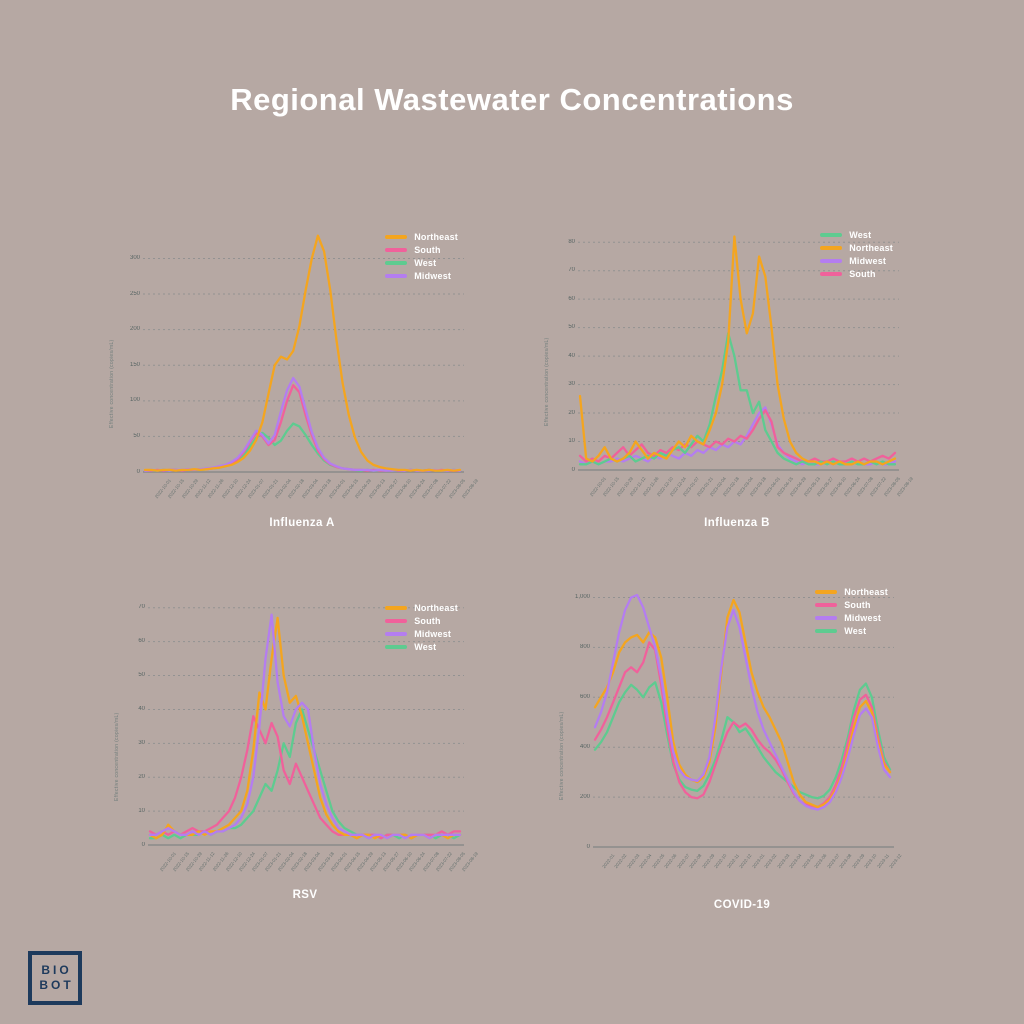 The height and width of the screenshot is (1024, 1024). Describe the element at coordinates (302, 523) in the screenshot. I see `chart-caption-influenza-a: Influenza A` at that location.